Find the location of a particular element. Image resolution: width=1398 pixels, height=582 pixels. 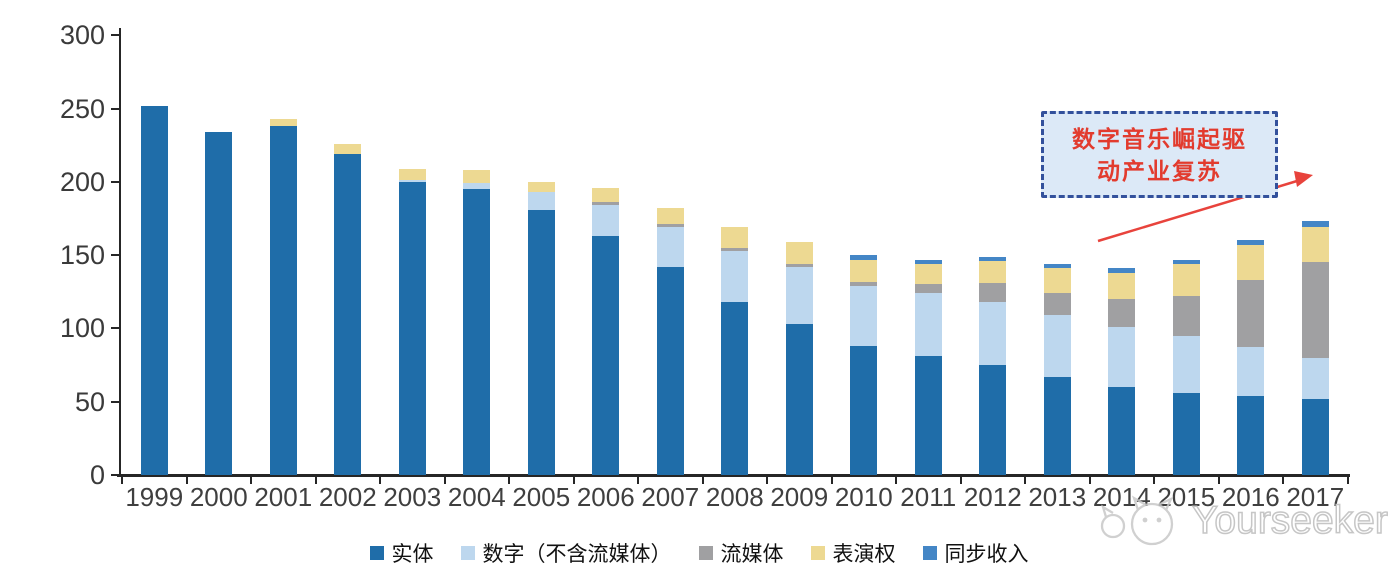

y-tick-label: 150 is located at coordinates (82, 255).